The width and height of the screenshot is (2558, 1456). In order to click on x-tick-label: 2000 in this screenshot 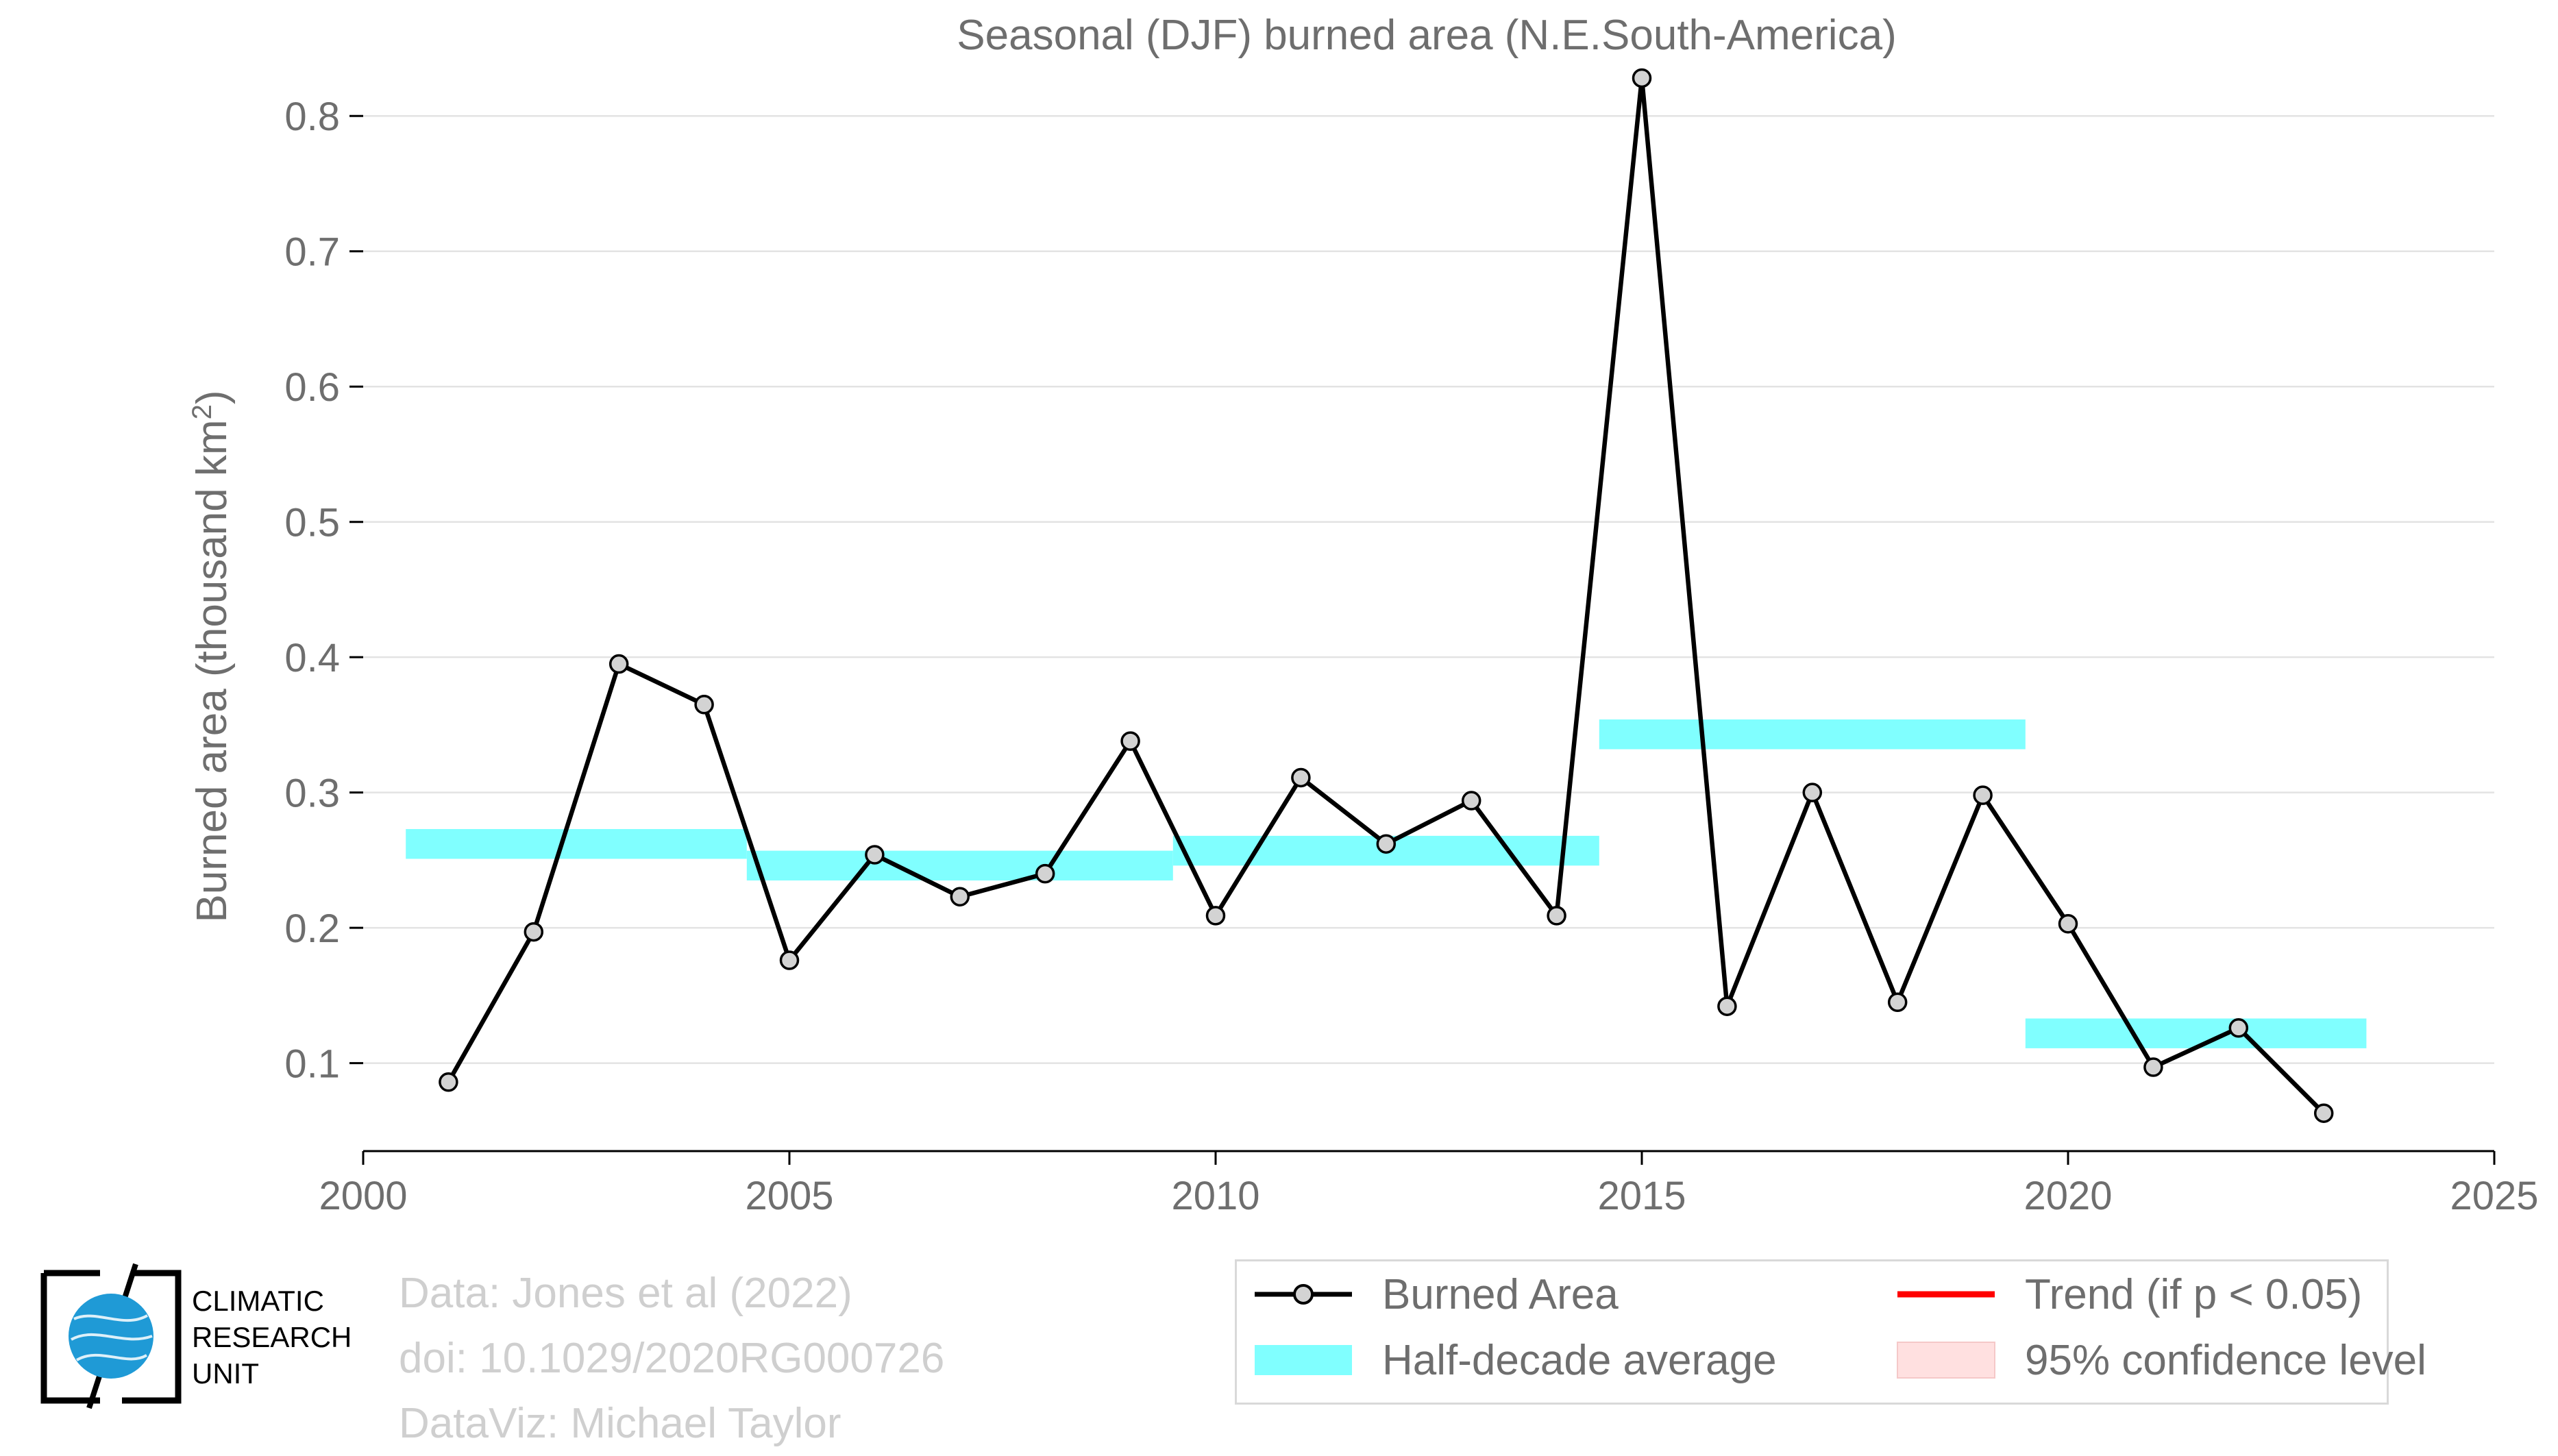, I will do `click(363, 1196)`.